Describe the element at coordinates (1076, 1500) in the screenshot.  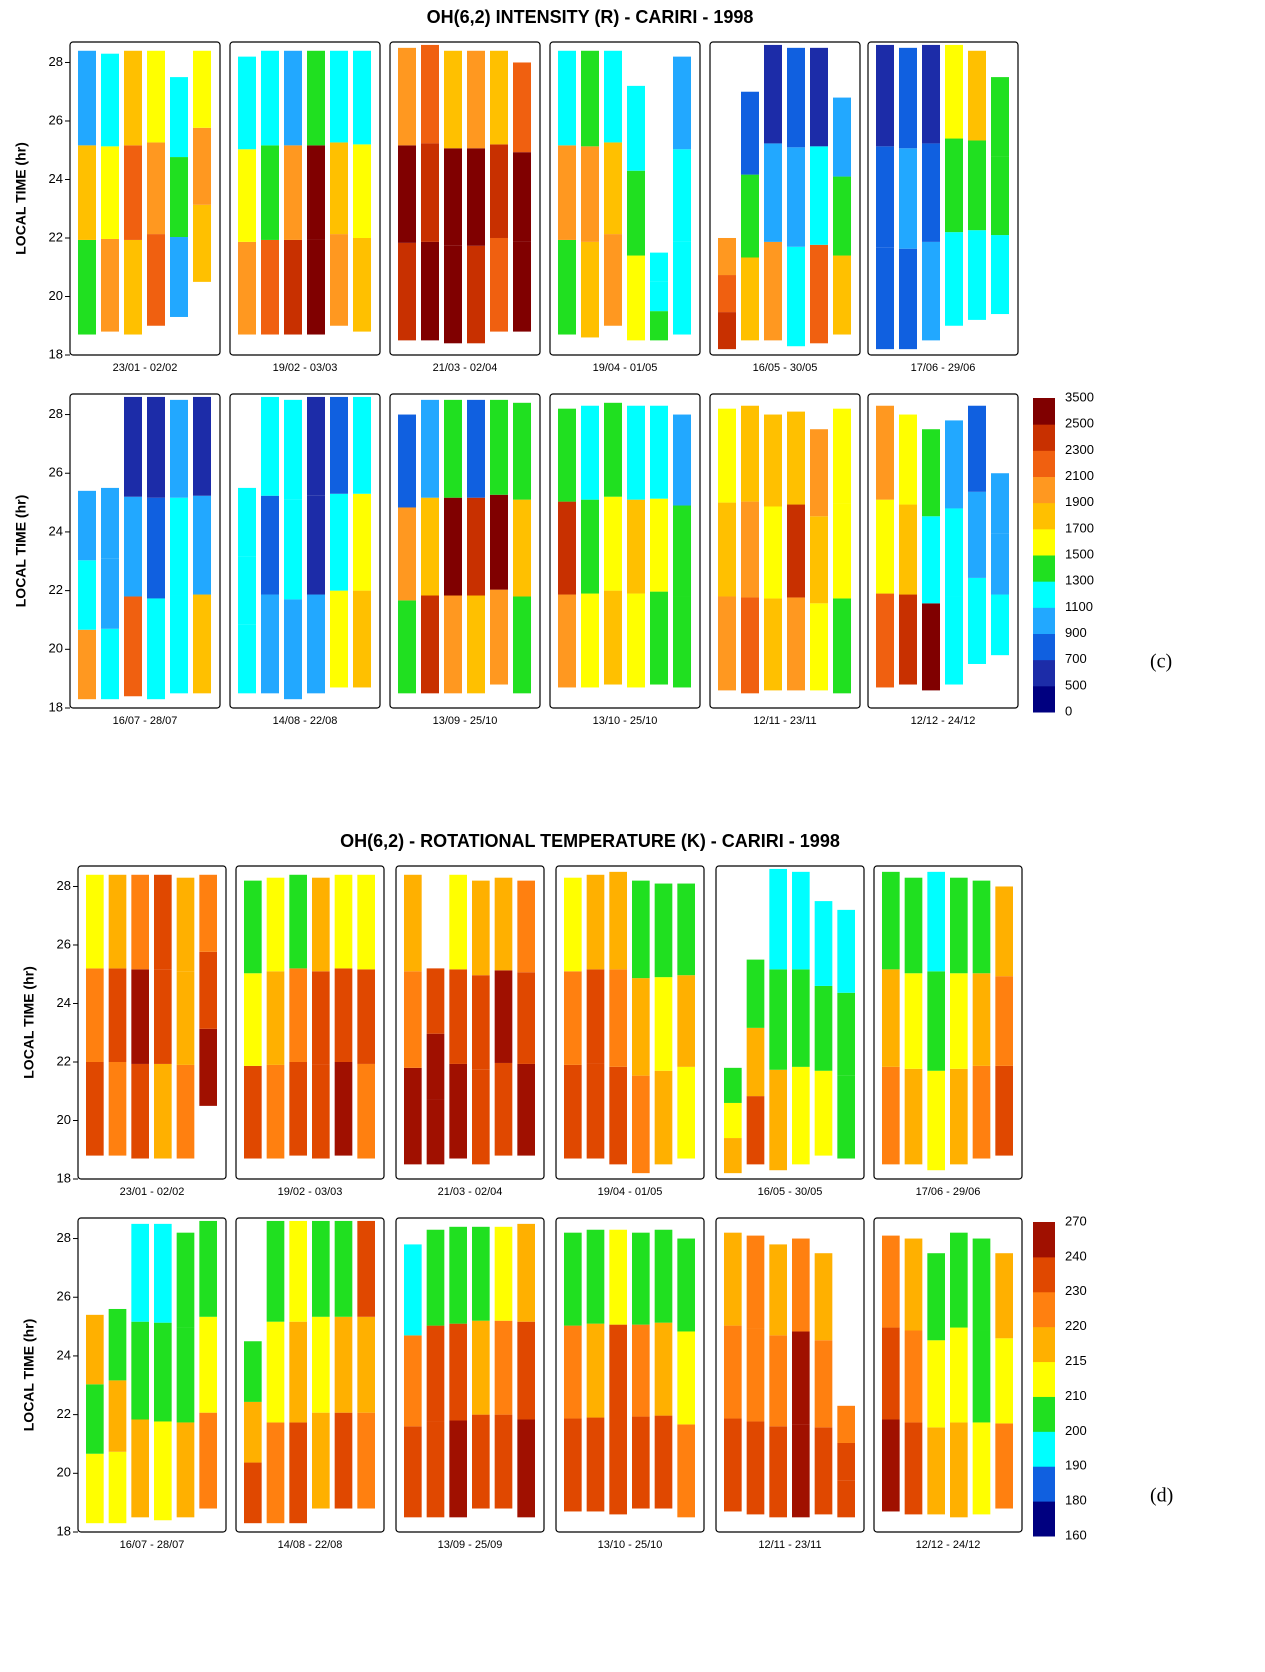
I see `colorbar-label: 180` at that location.